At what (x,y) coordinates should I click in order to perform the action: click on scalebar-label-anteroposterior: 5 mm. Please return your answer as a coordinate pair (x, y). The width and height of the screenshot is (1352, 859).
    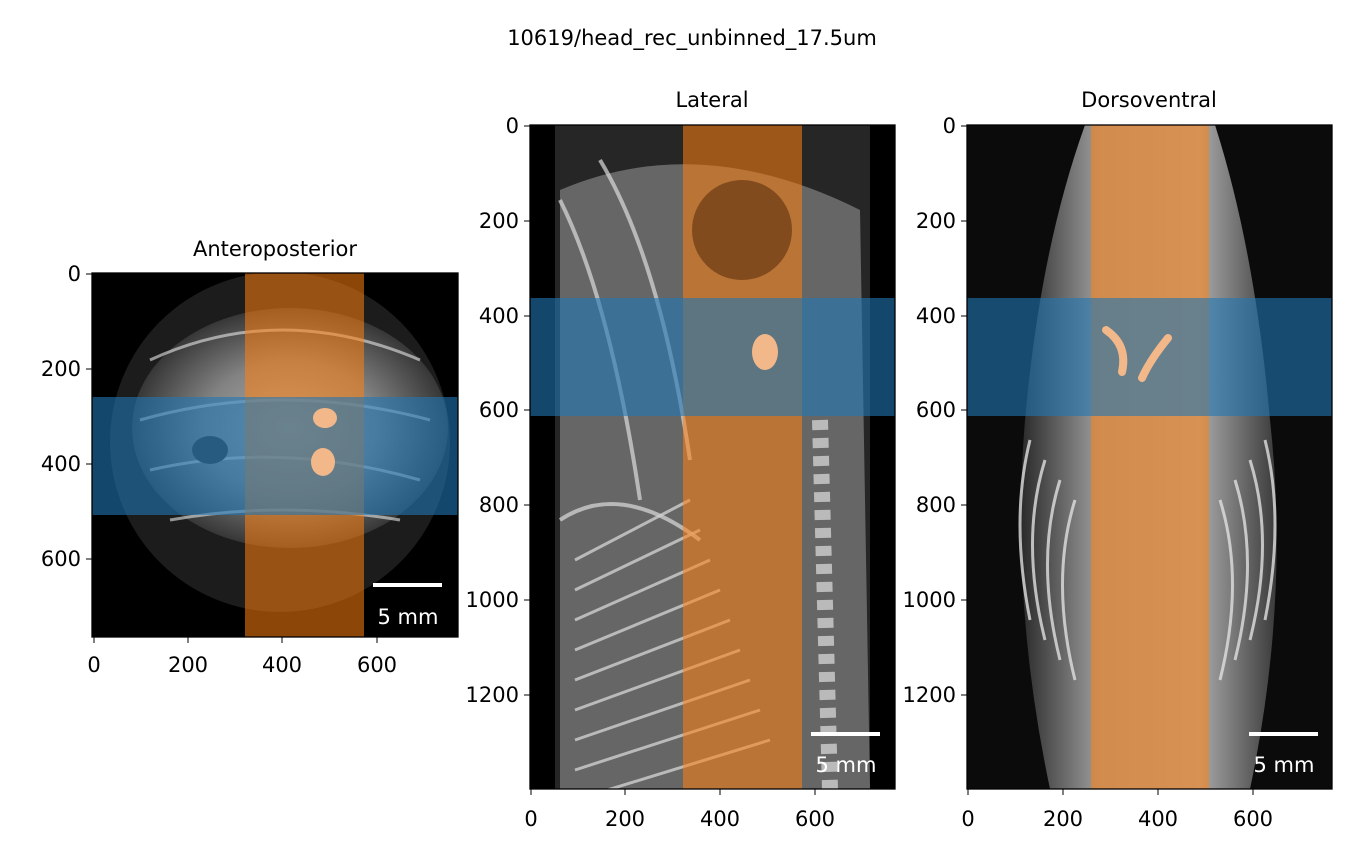
    Looking at the image, I should click on (408, 617).